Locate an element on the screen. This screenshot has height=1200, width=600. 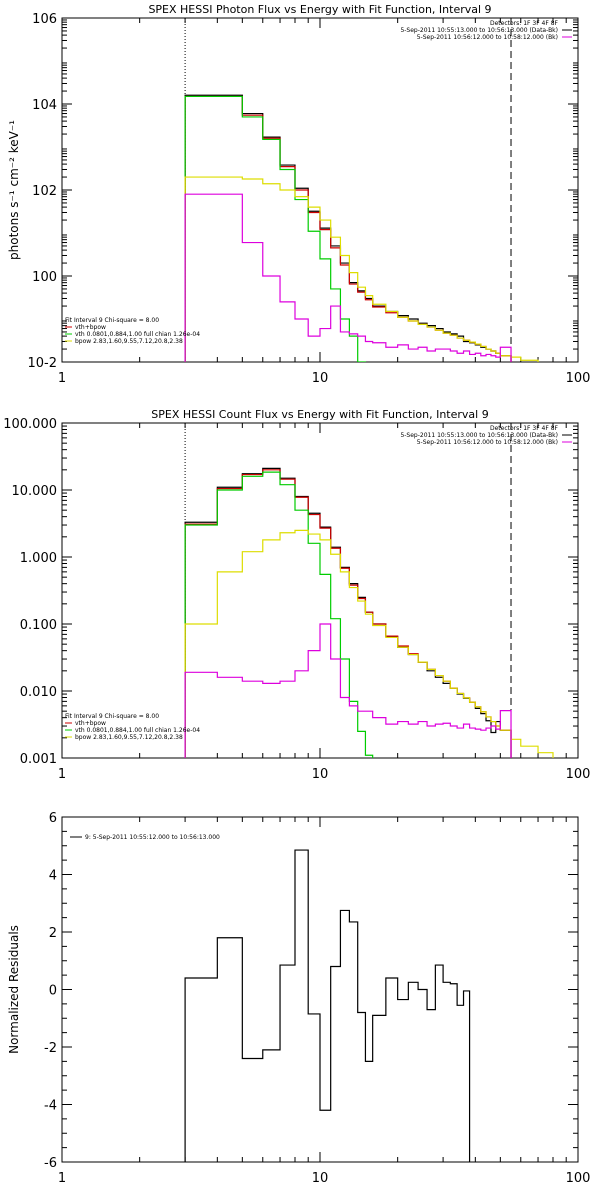
y-tick-label: 4 is located at coordinates (53, 876).